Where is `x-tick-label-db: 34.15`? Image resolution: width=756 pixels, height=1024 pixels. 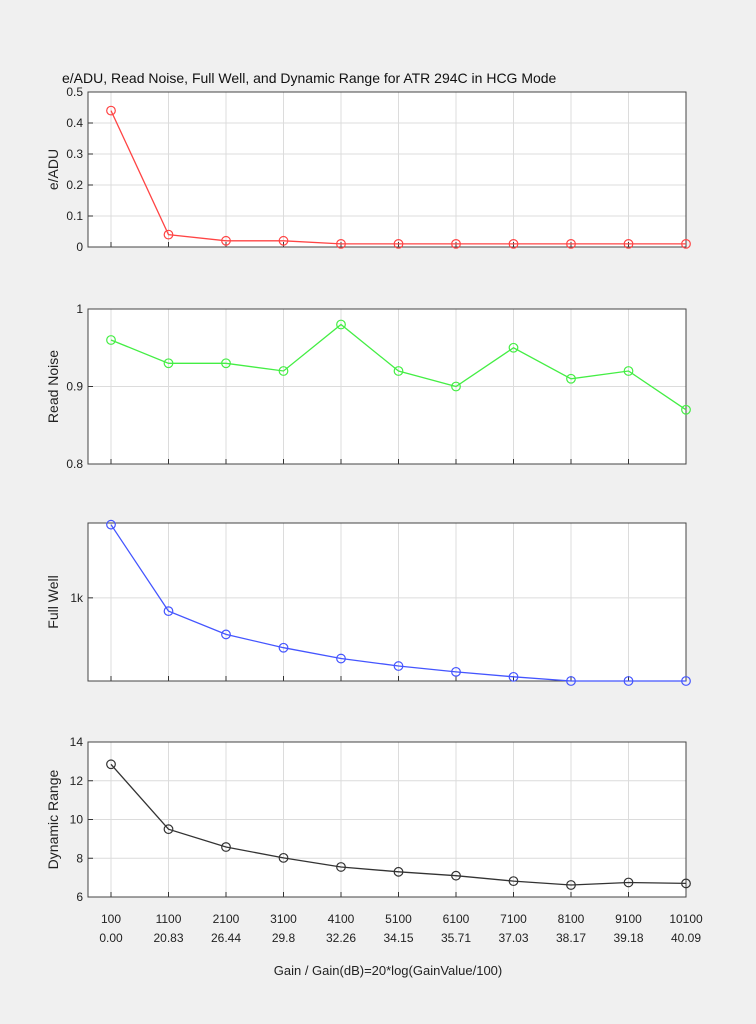
x-tick-label-db: 34.15 is located at coordinates (398, 938).